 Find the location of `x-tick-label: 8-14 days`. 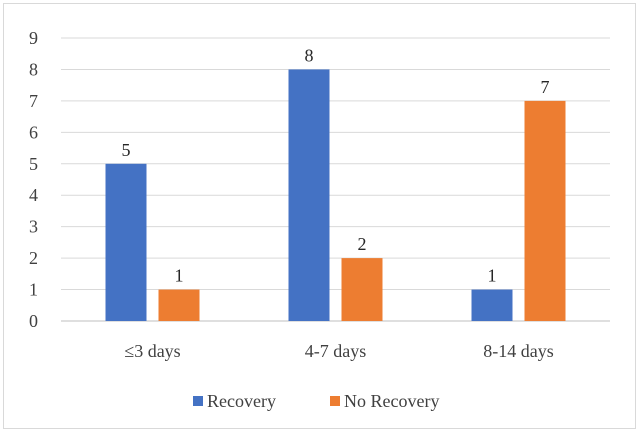

x-tick-label: 8-14 days is located at coordinates (518, 351).